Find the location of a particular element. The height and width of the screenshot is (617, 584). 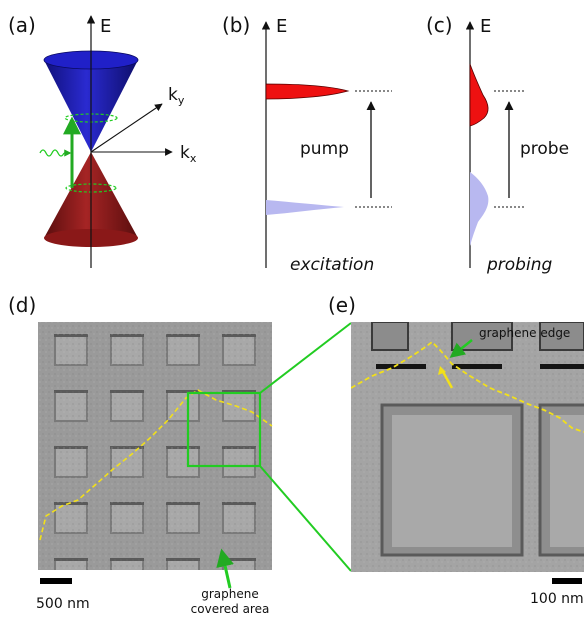

zoom-connector-bottom is located at coordinates (305, 518).